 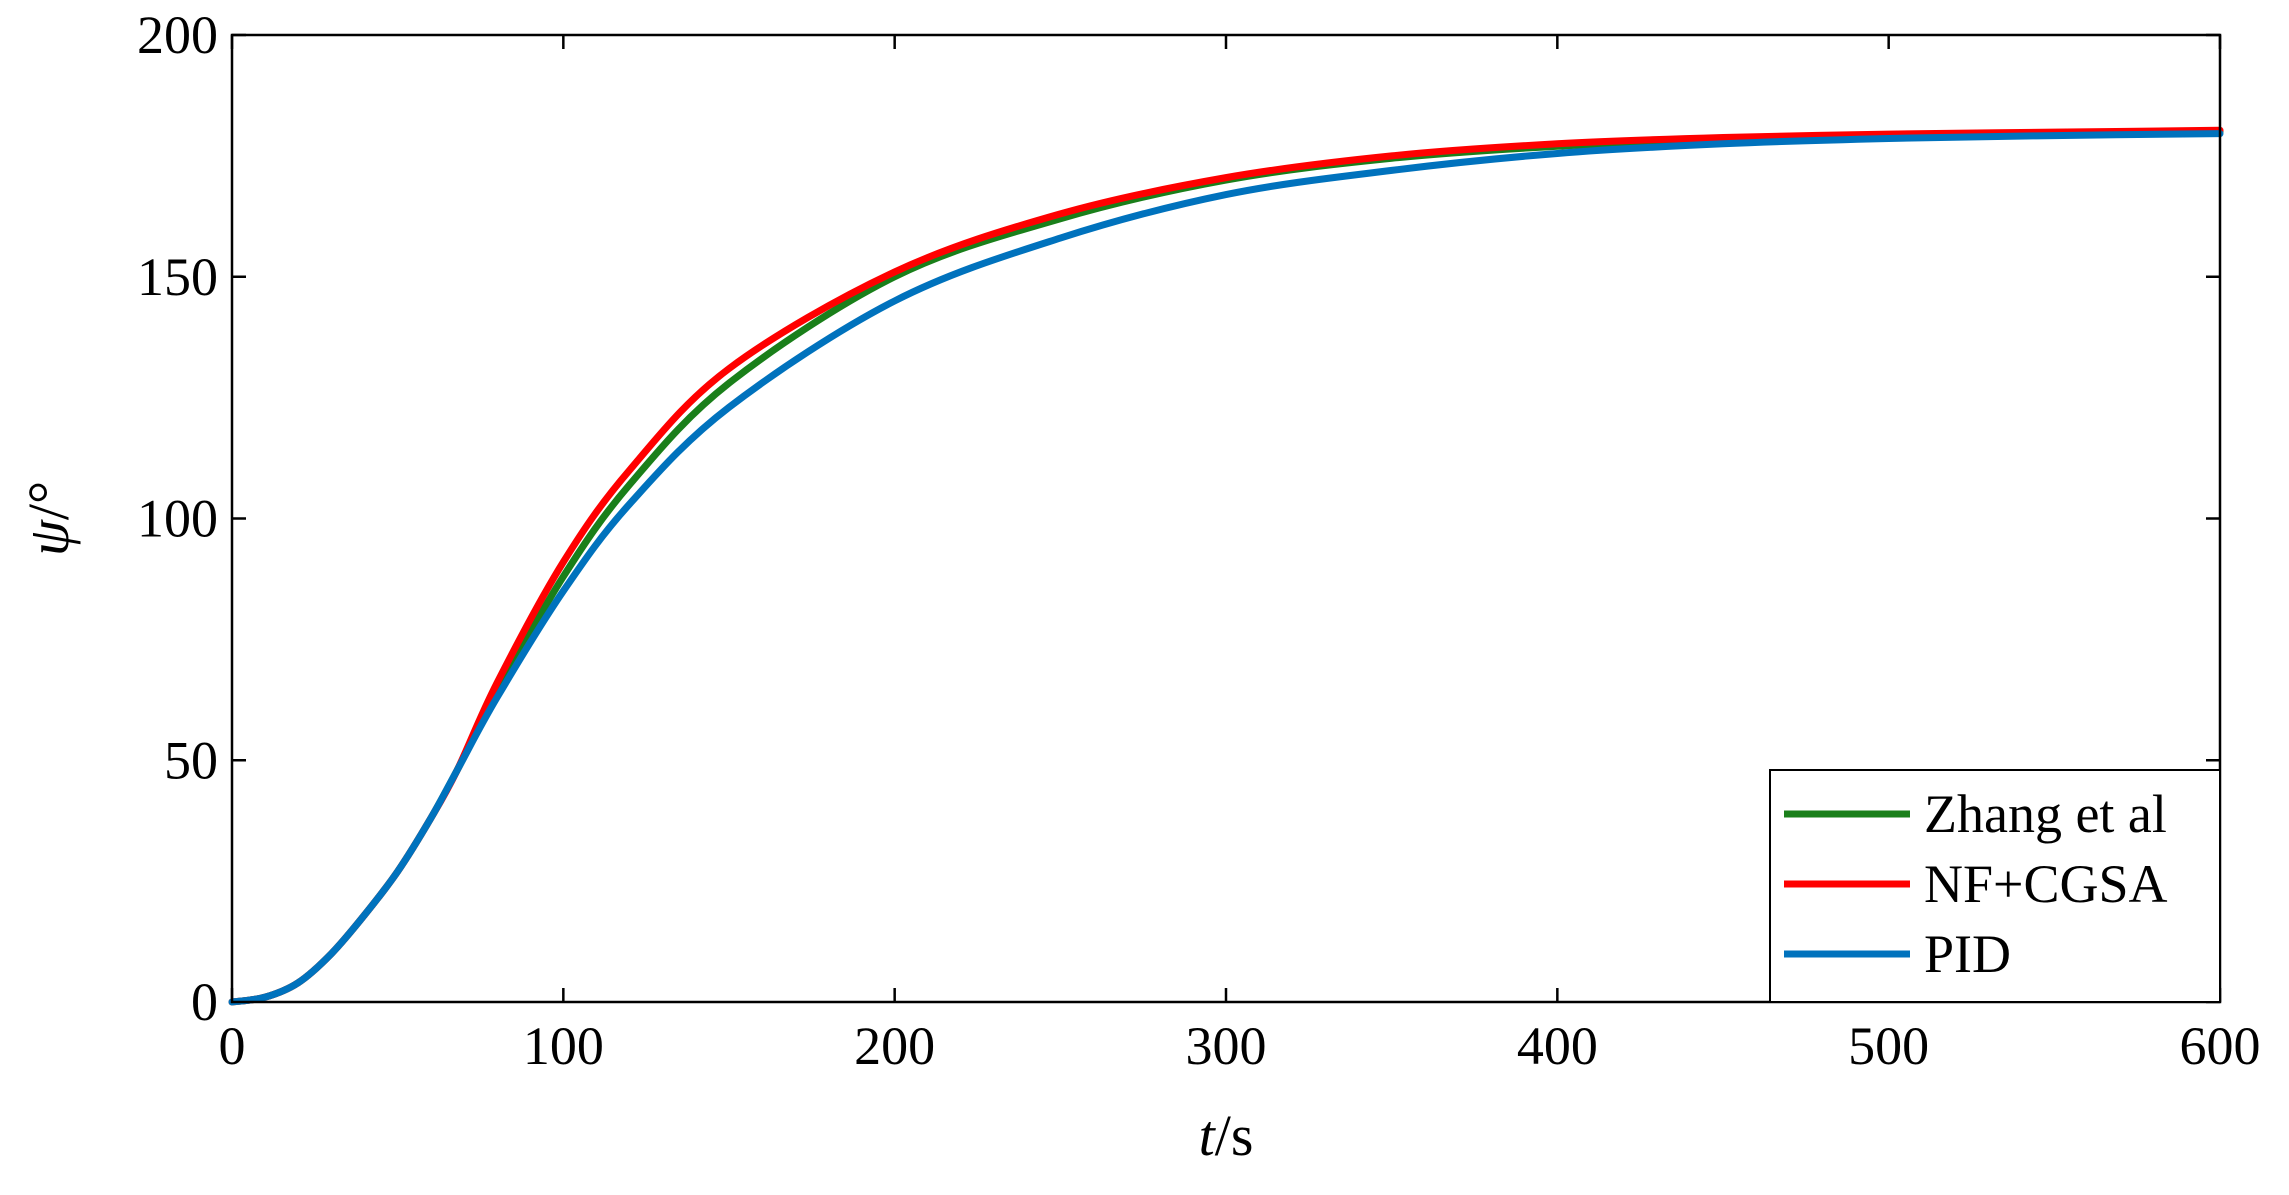 I want to click on x-tick-label: 0, so click(x=232, y=1046).